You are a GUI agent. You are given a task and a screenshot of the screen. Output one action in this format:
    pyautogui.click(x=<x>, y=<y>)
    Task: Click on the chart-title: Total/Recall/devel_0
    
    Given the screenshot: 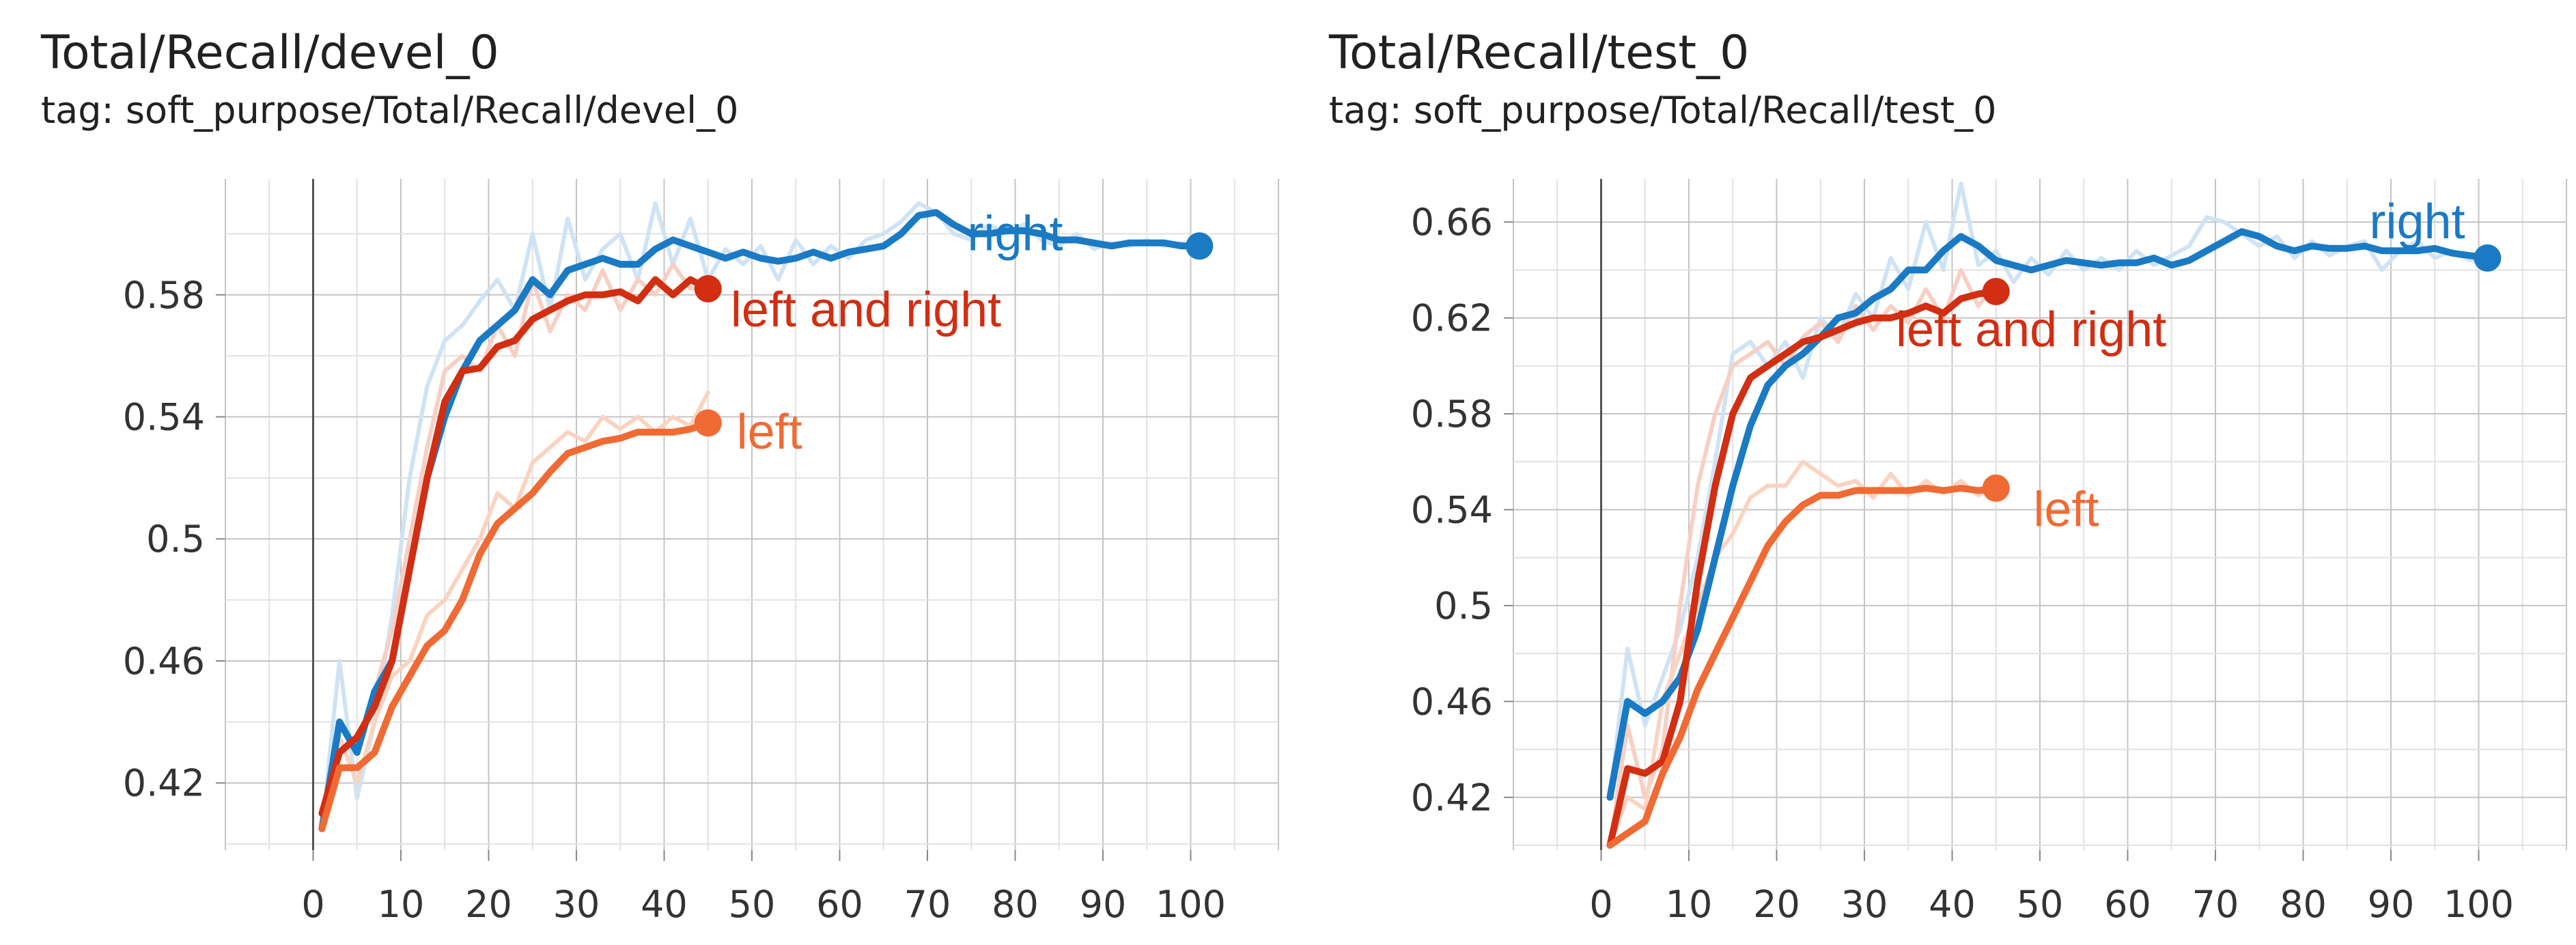 What is the action you would take?
    pyautogui.click(x=270, y=53)
    